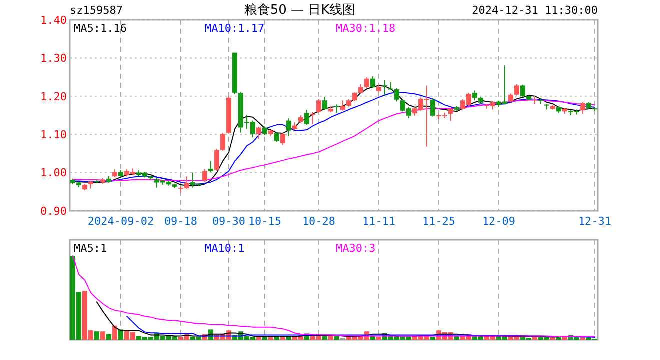 This screenshot has width=660, height=360. Describe the element at coordinates (53, 20) in the screenshot. I see `y-tick-label: 1.40` at that location.